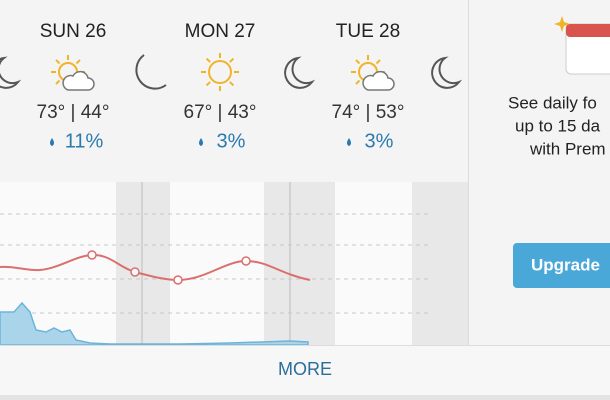 Image resolution: width=610 pixels, height=400 pixels. I want to click on suns, so click(223, 72).